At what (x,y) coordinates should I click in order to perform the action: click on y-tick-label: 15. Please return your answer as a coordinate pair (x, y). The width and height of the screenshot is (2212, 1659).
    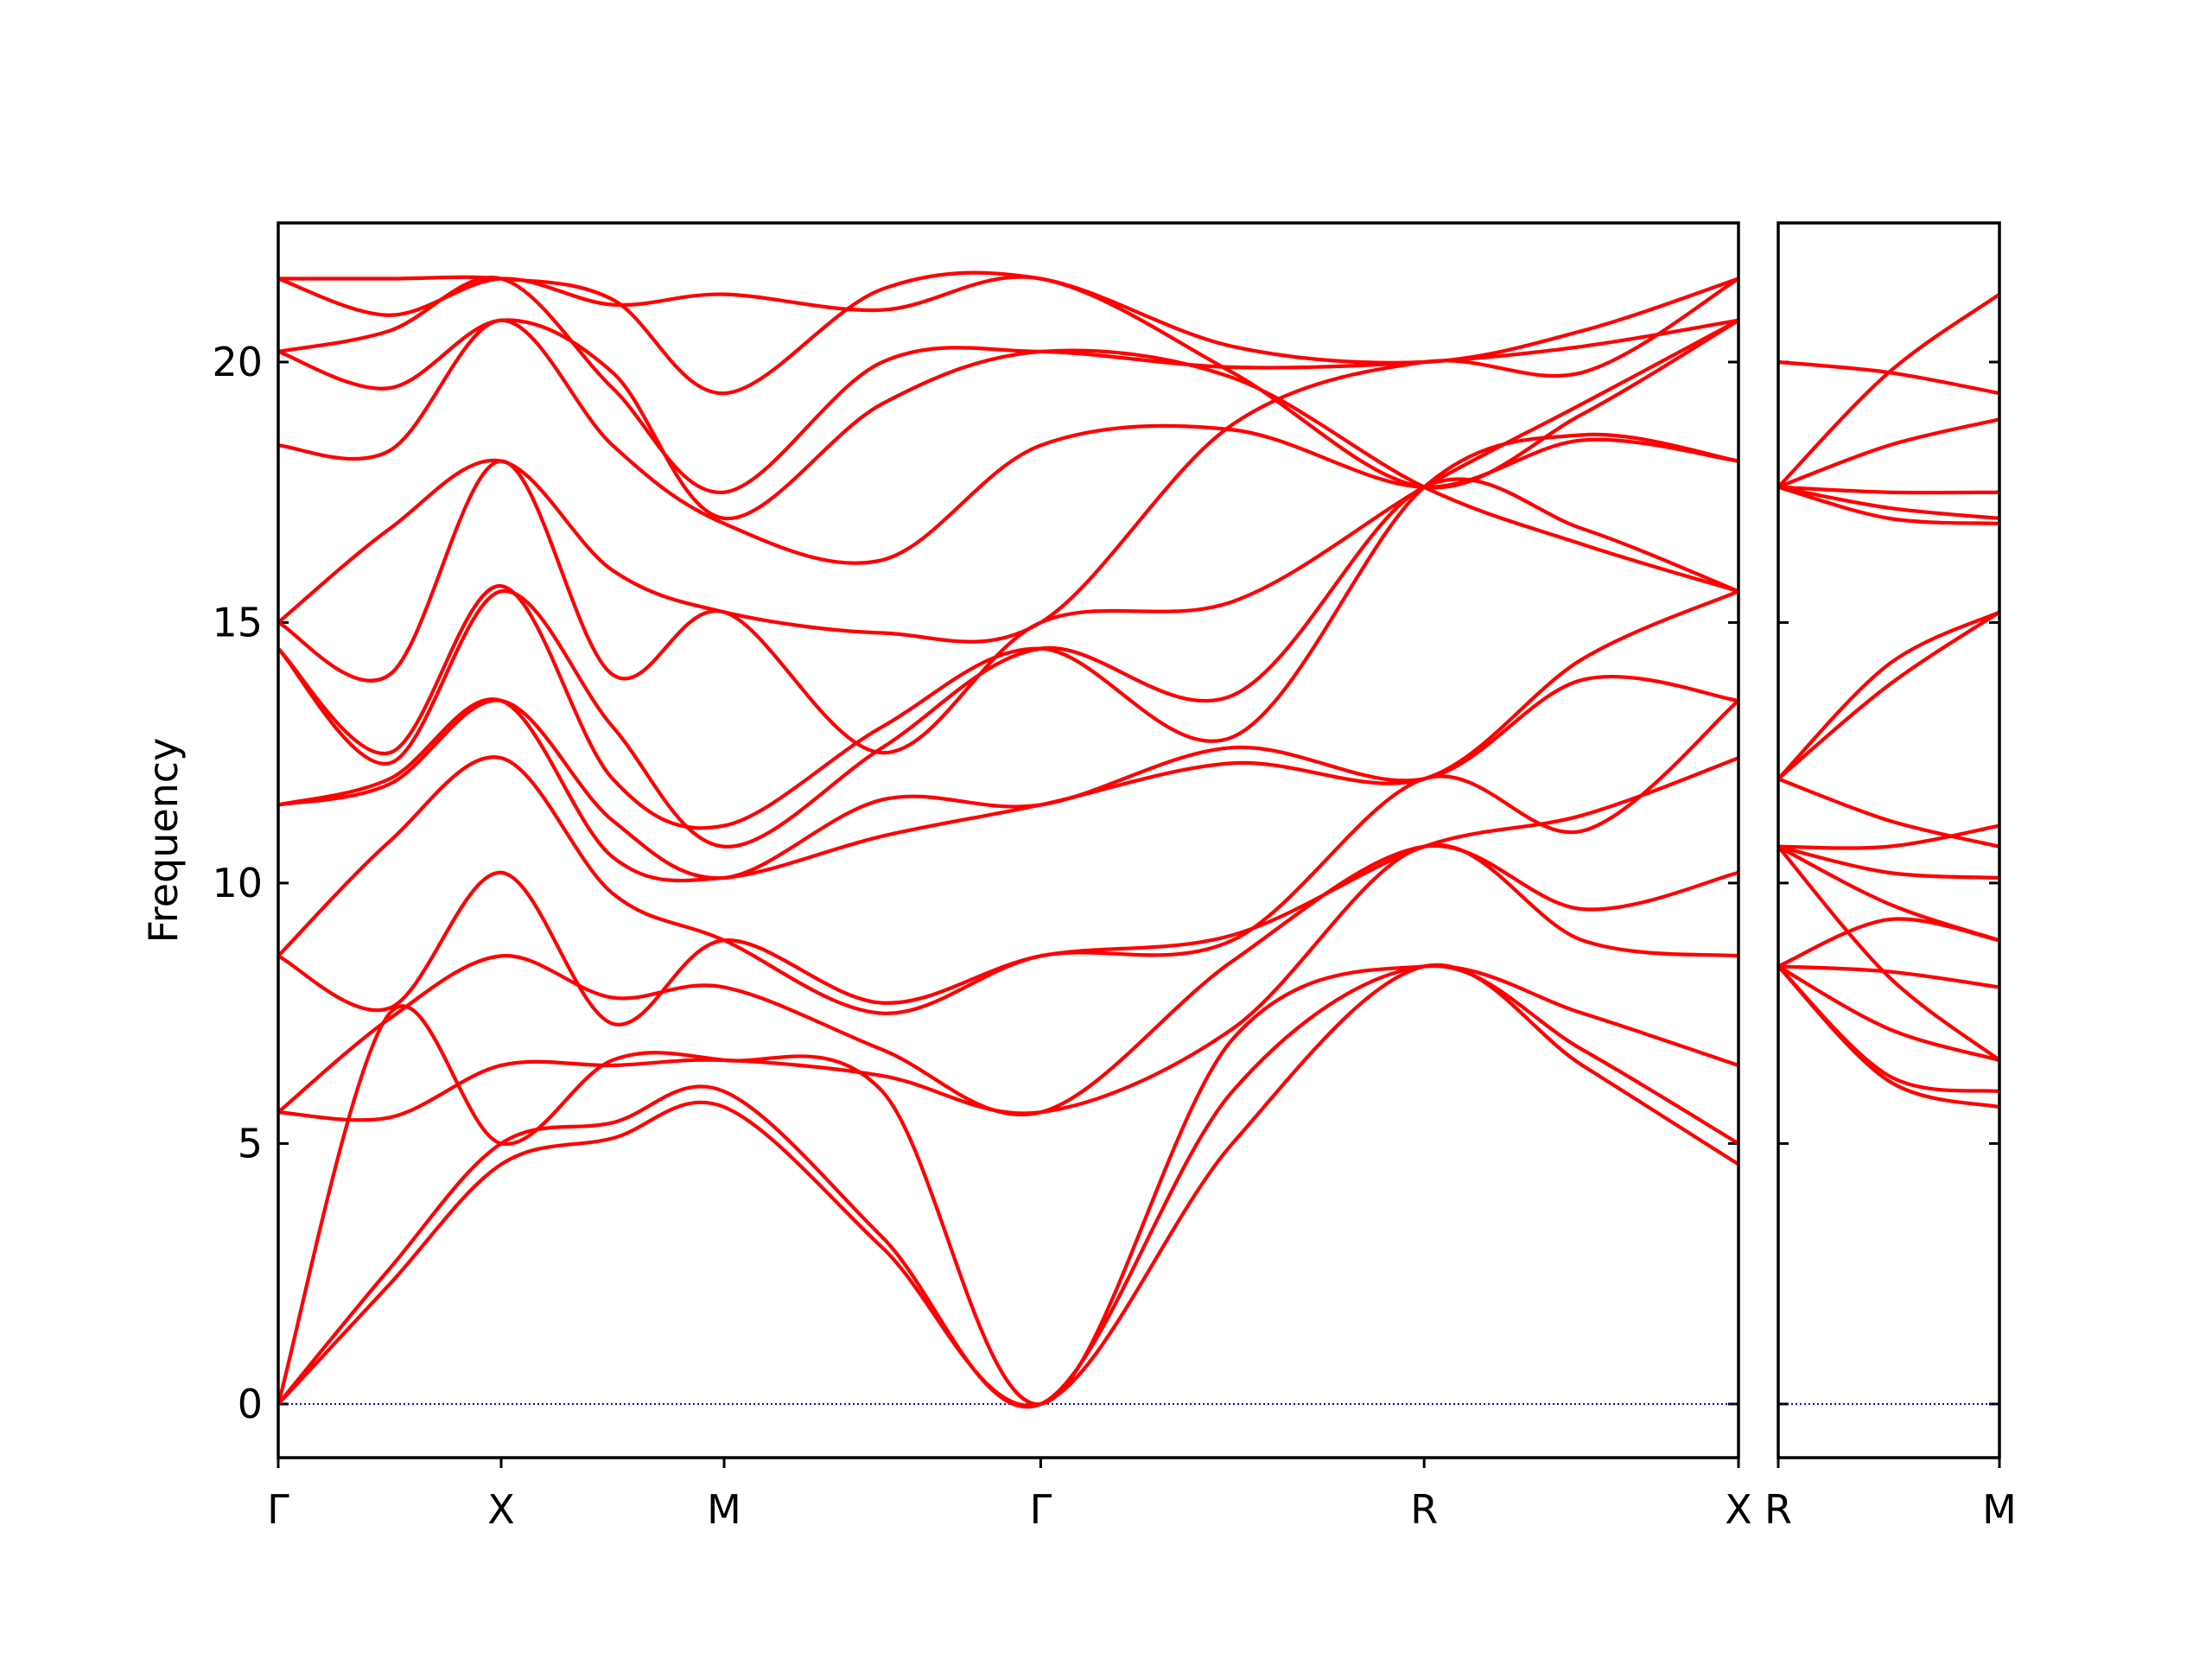
    Looking at the image, I should click on (237, 622).